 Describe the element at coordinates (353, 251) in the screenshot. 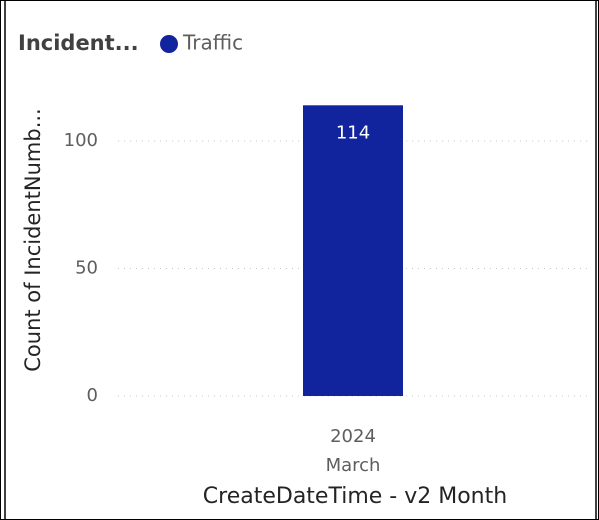

I see `bar` at that location.